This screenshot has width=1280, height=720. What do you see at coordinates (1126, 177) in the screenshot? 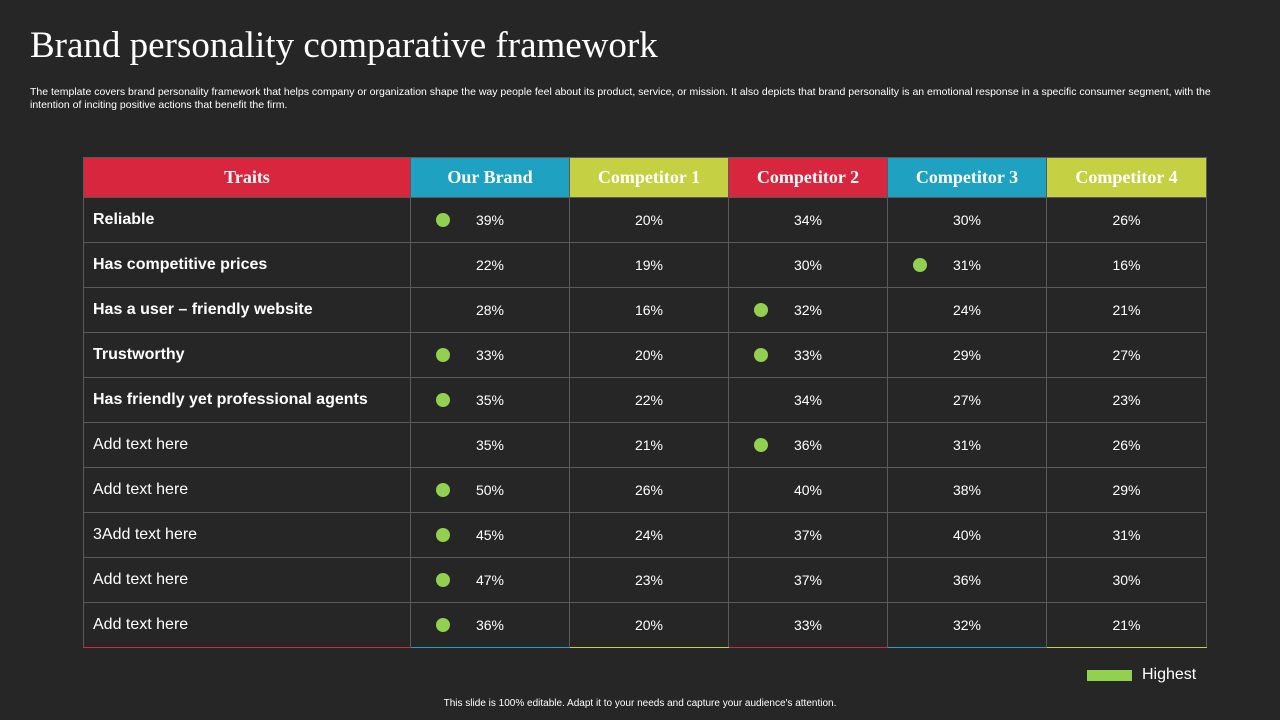
I see `header-competitor-4: Competitor 4` at bounding box center [1126, 177].